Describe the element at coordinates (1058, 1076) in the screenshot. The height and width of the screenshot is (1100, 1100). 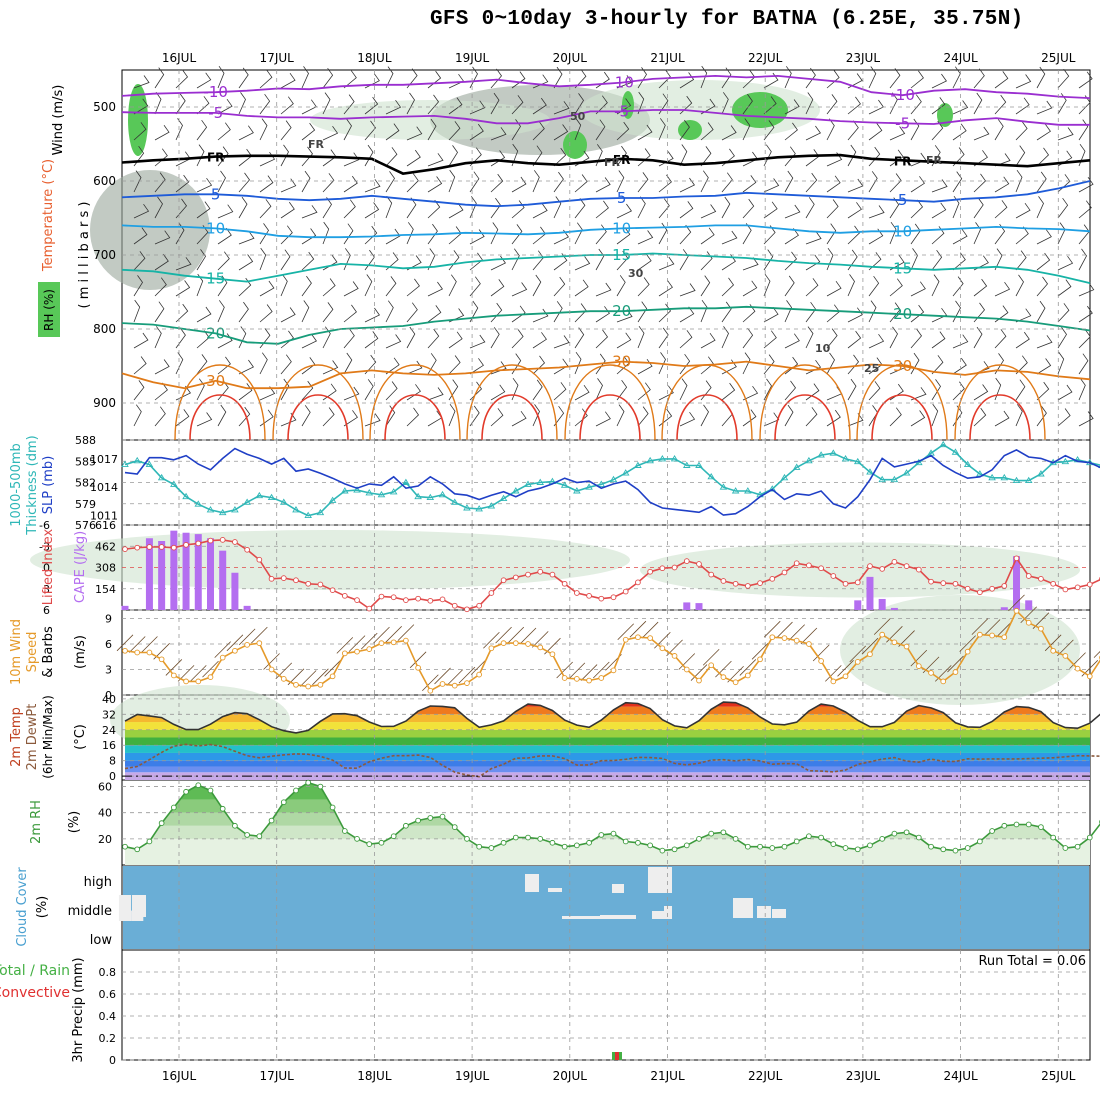
I see `date-label-bottom: 25JUL` at that location.